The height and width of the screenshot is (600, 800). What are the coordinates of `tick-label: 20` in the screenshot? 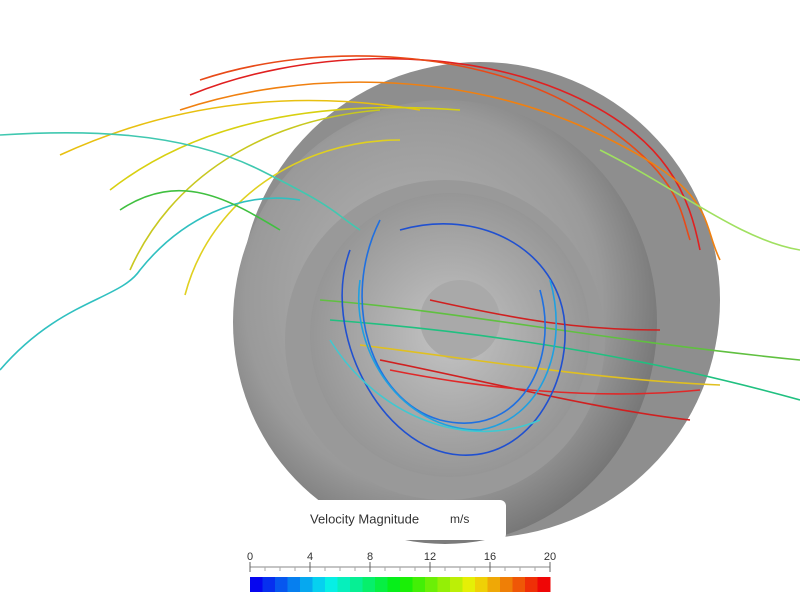 It's located at (550, 557).